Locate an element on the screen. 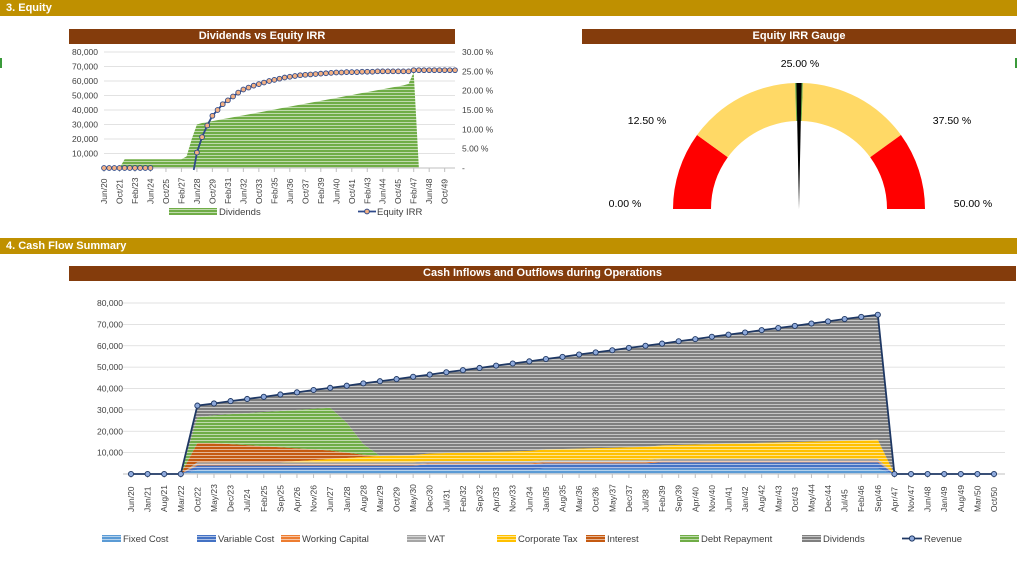 This screenshot has width=1017, height=570. gauge-band is located at coordinates (851, 120).